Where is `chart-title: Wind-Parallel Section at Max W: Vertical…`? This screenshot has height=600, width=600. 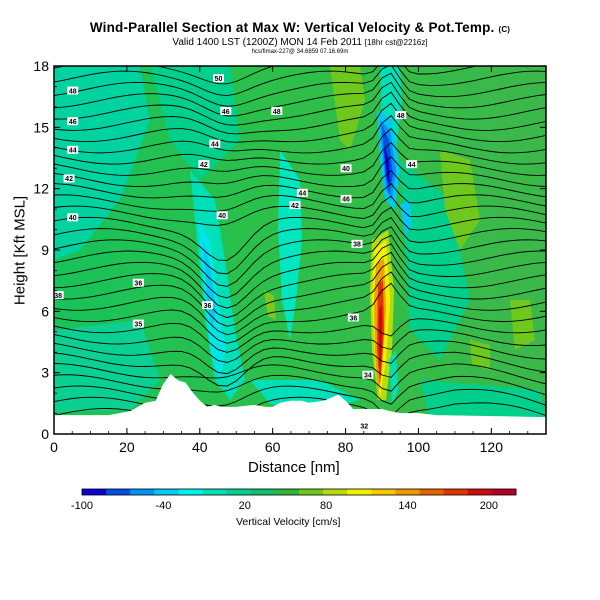 chart-title: Wind-Parallel Section at Max W: Vertical… is located at coordinates (300, 27).